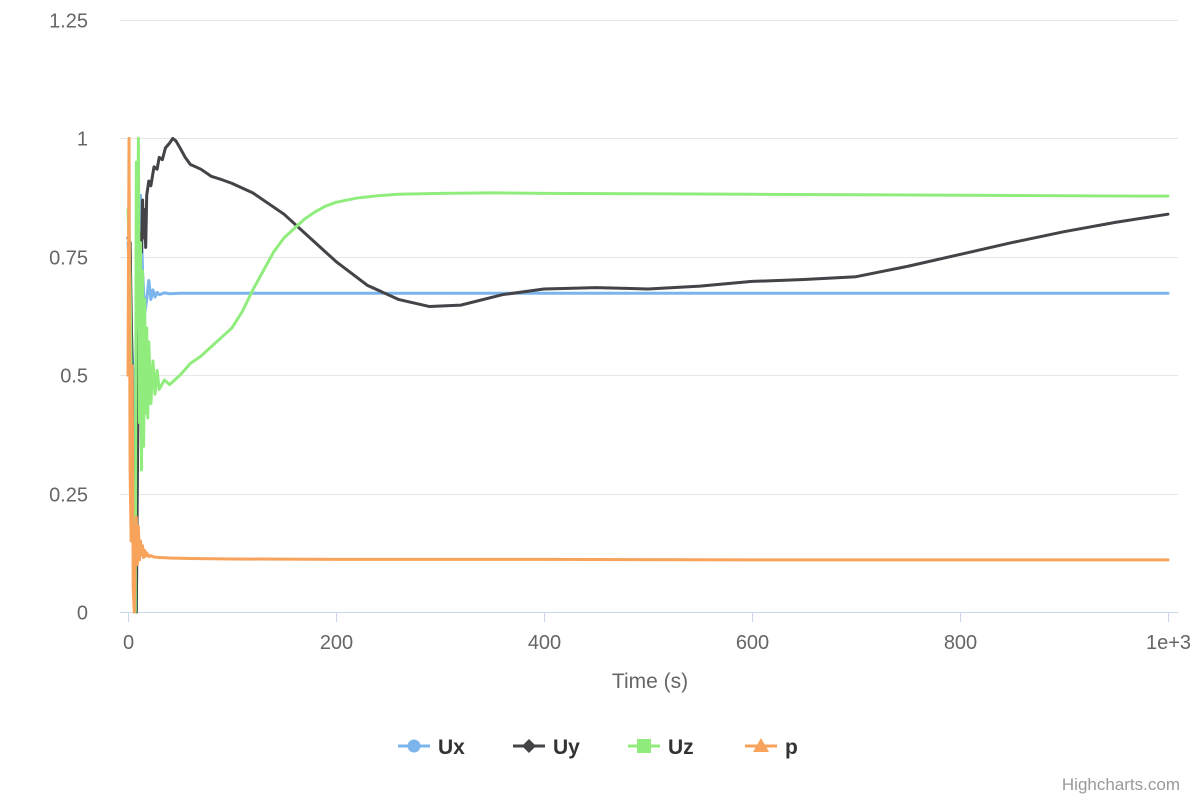 Image resolution: width=1200 pixels, height=800 pixels. I want to click on x-axis: 0 200 400 600 800 1e+3, so click(655, 633).